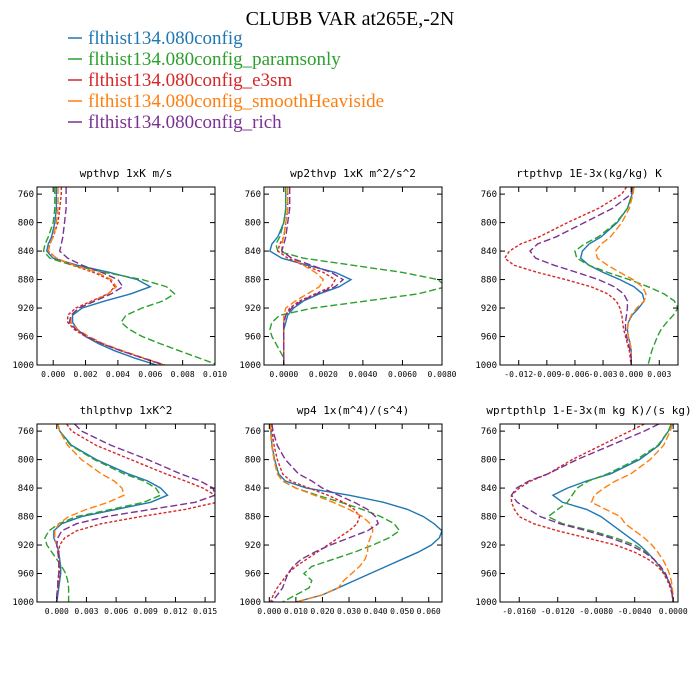  Describe the element at coordinates (126, 410) in the screenshot. I see `panel-title: thlpthvp 1xK^2` at that location.